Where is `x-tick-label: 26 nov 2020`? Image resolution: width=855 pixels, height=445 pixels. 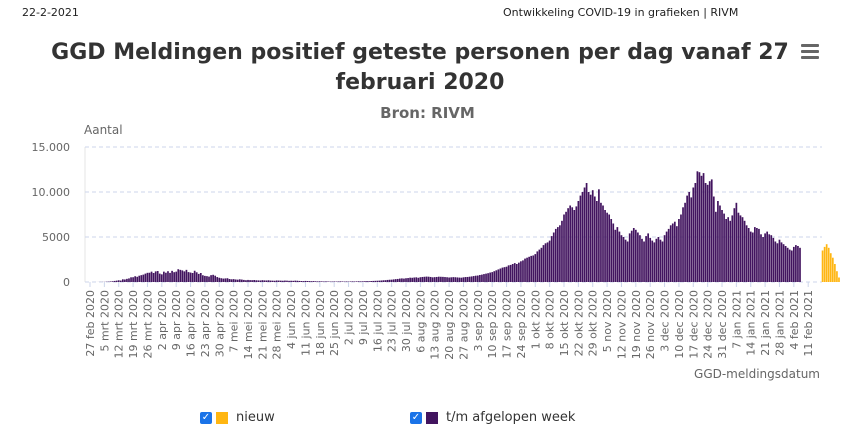 x-tick-label: 26 nov 2020 is located at coordinates (650, 324).